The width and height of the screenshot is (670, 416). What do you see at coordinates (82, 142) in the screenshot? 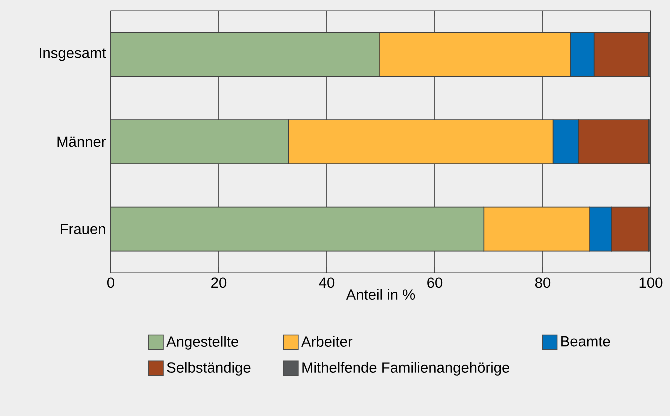
I see `y-tick-label: Männer` at bounding box center [82, 142].